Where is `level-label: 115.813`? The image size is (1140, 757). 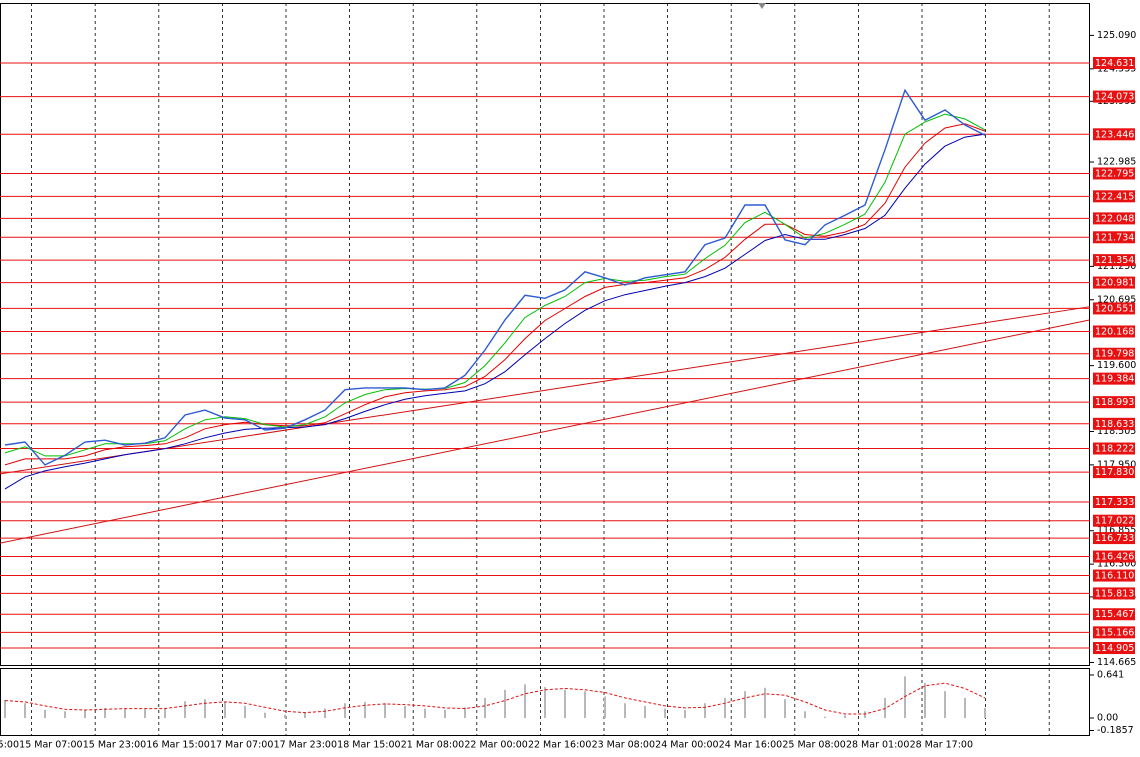
level-label: 115.813 is located at coordinates (1114, 593).